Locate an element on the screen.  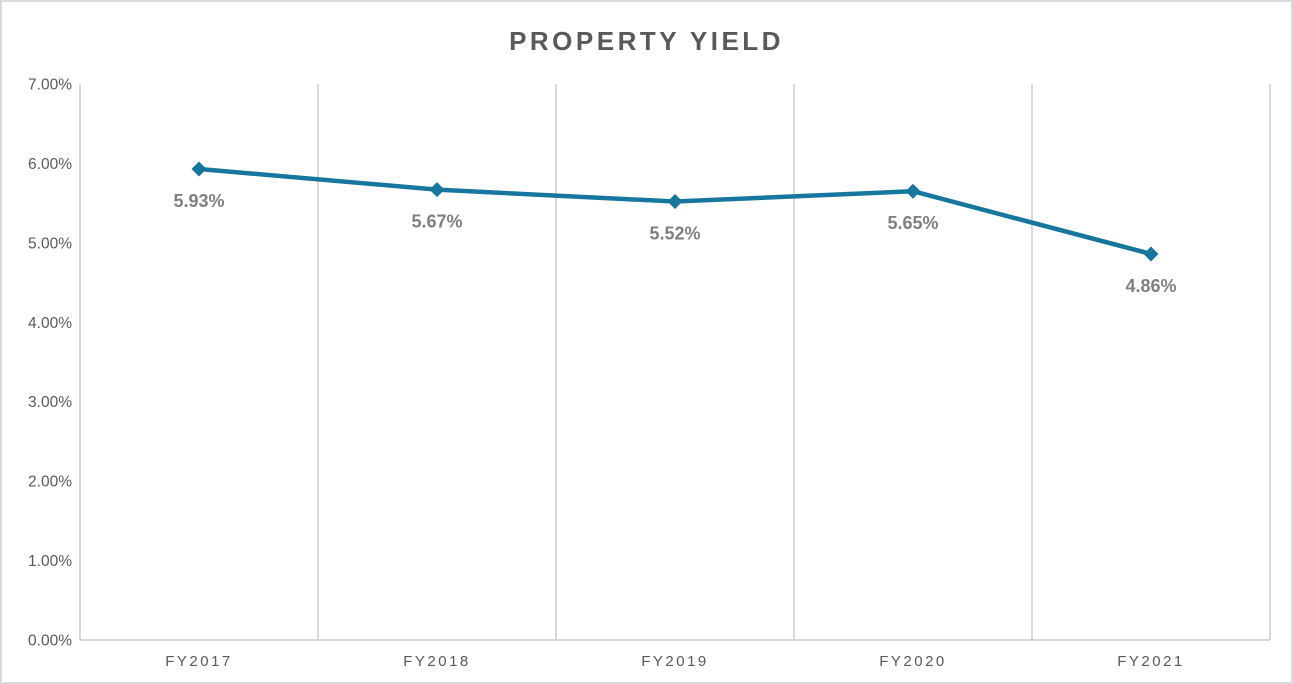
y-tick-label: 6.00% is located at coordinates (50, 164).